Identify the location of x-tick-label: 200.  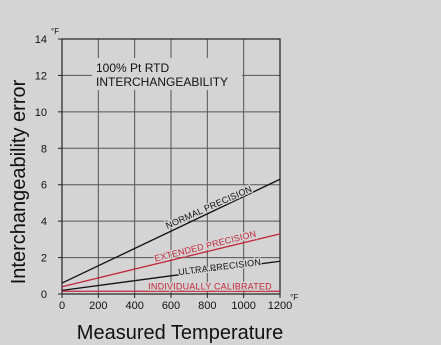
(98, 306).